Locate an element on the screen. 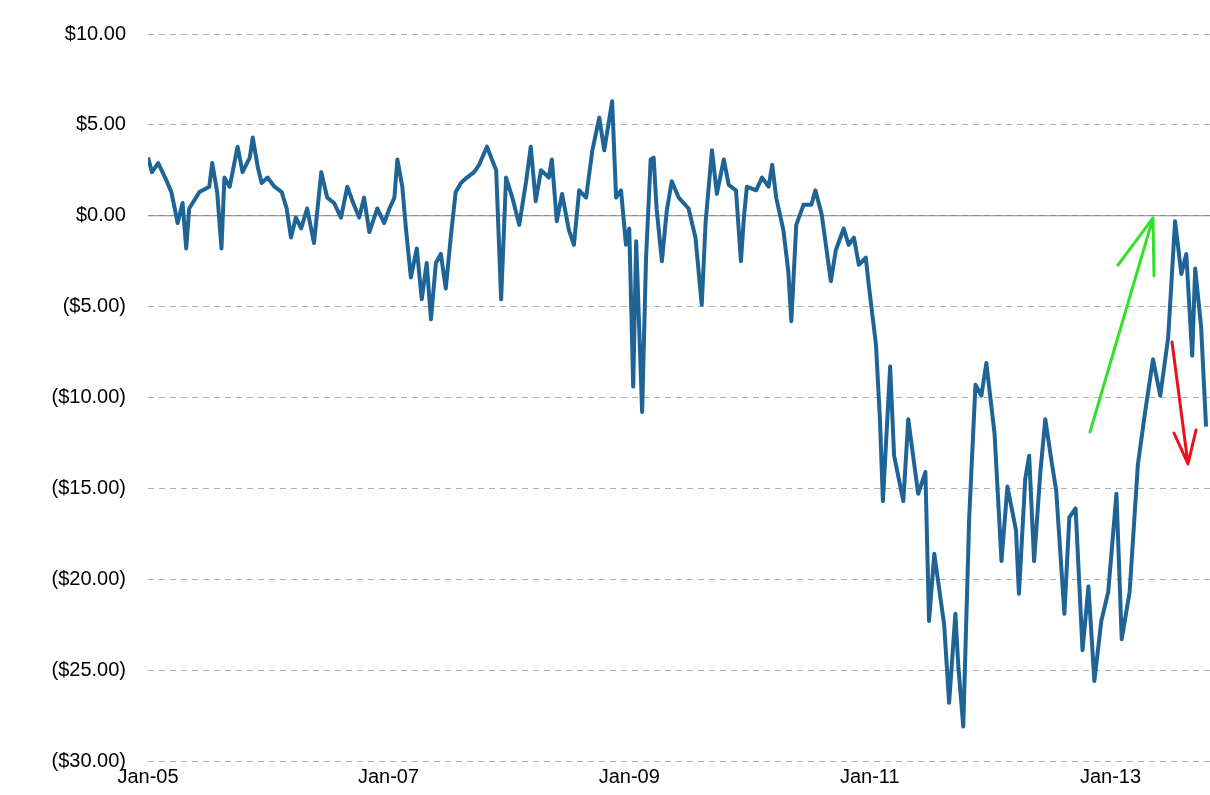 This screenshot has height=795, width=1210. y-tick-label: ($25.00) is located at coordinates (88, 668).